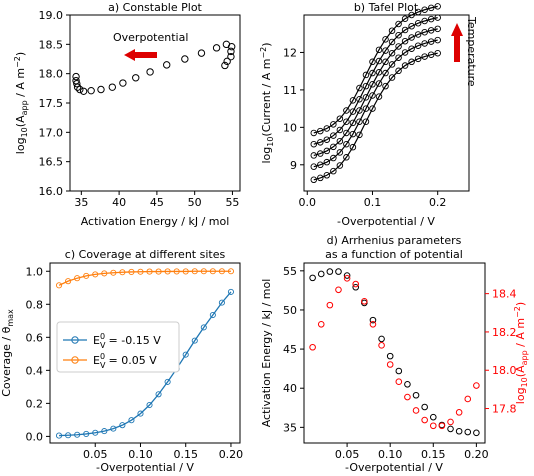  What do you see at coordinates (390, 454) in the screenshot?
I see `panel-d-xtick-label-1: 0.10` at bounding box center [390, 454].